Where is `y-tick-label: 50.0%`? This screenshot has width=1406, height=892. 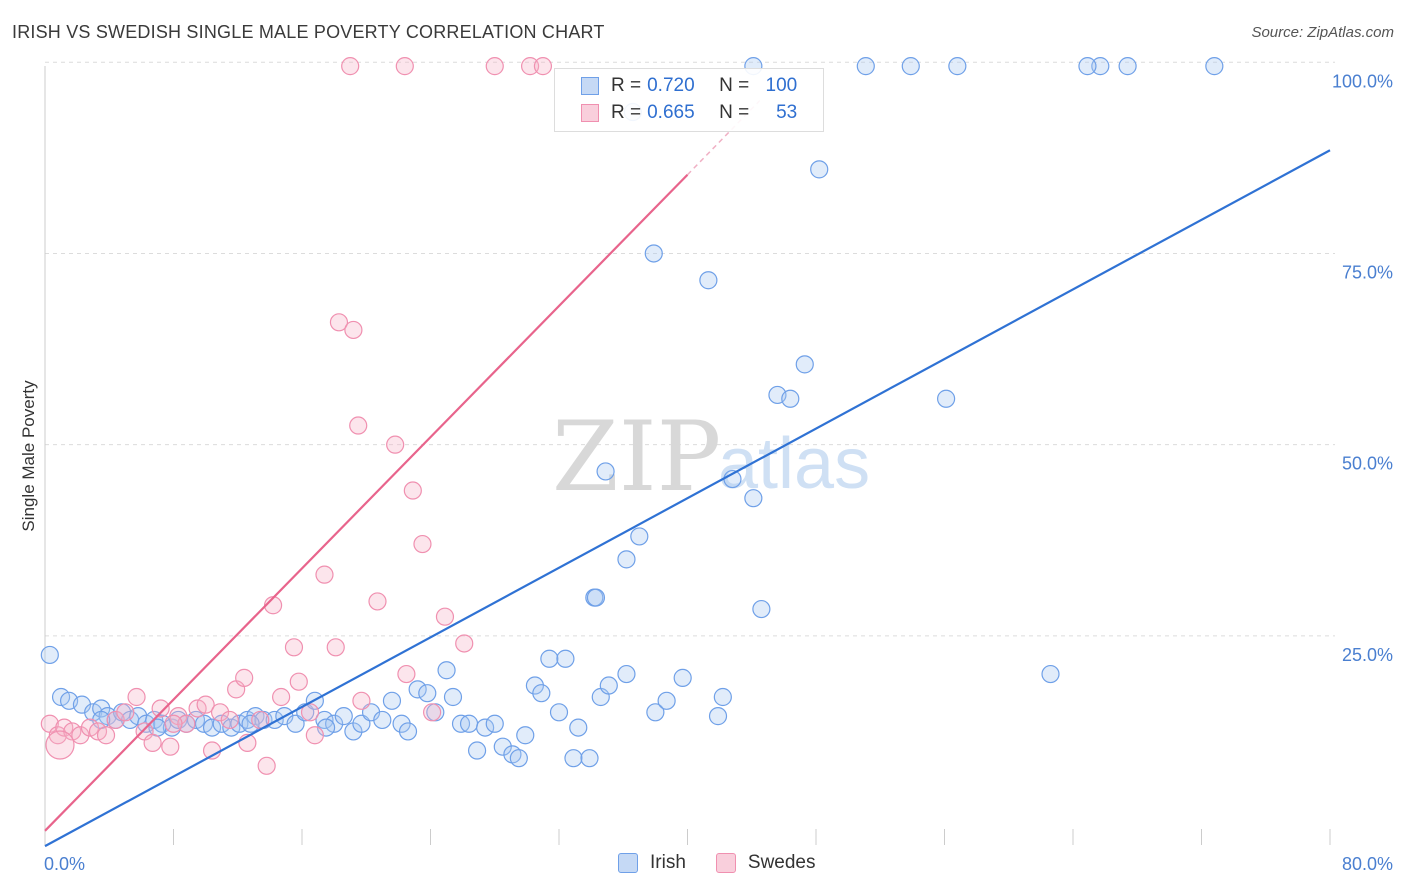
y-tick-label: 50.0% is located at coordinates (1367, 464).